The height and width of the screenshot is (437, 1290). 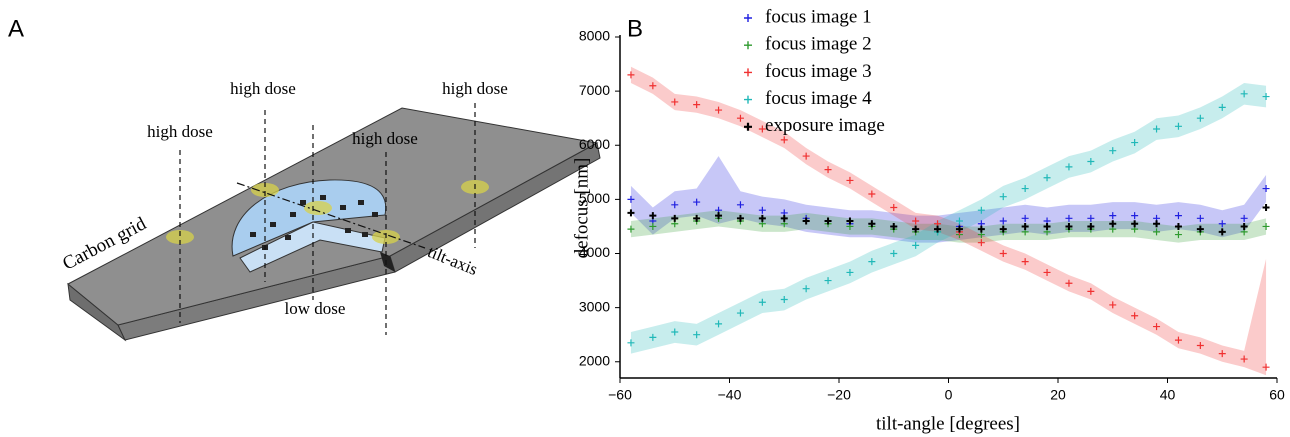 I want to click on y-tick-label: 8000, so click(x=594, y=36).